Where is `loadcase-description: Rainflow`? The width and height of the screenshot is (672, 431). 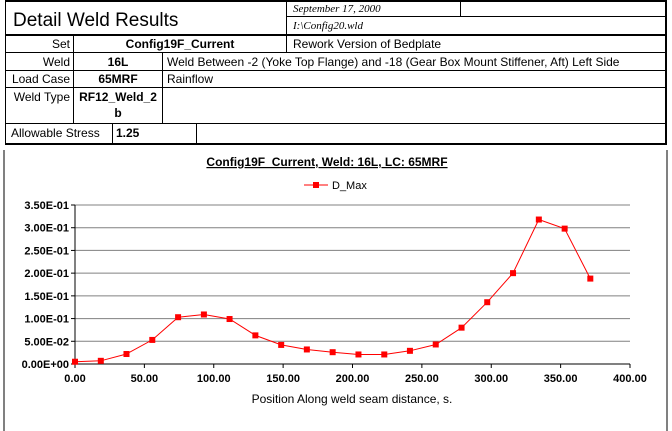 loadcase-description: Rainflow is located at coordinates (190, 79).